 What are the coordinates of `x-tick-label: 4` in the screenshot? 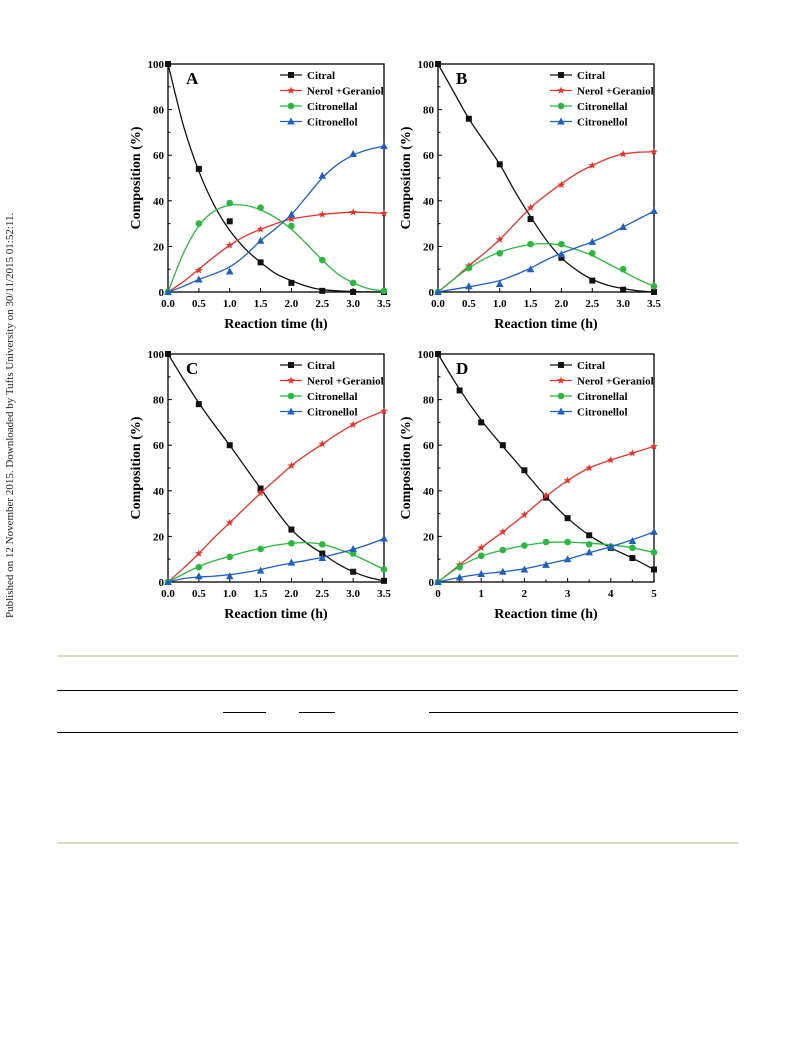 It's located at (611, 594).